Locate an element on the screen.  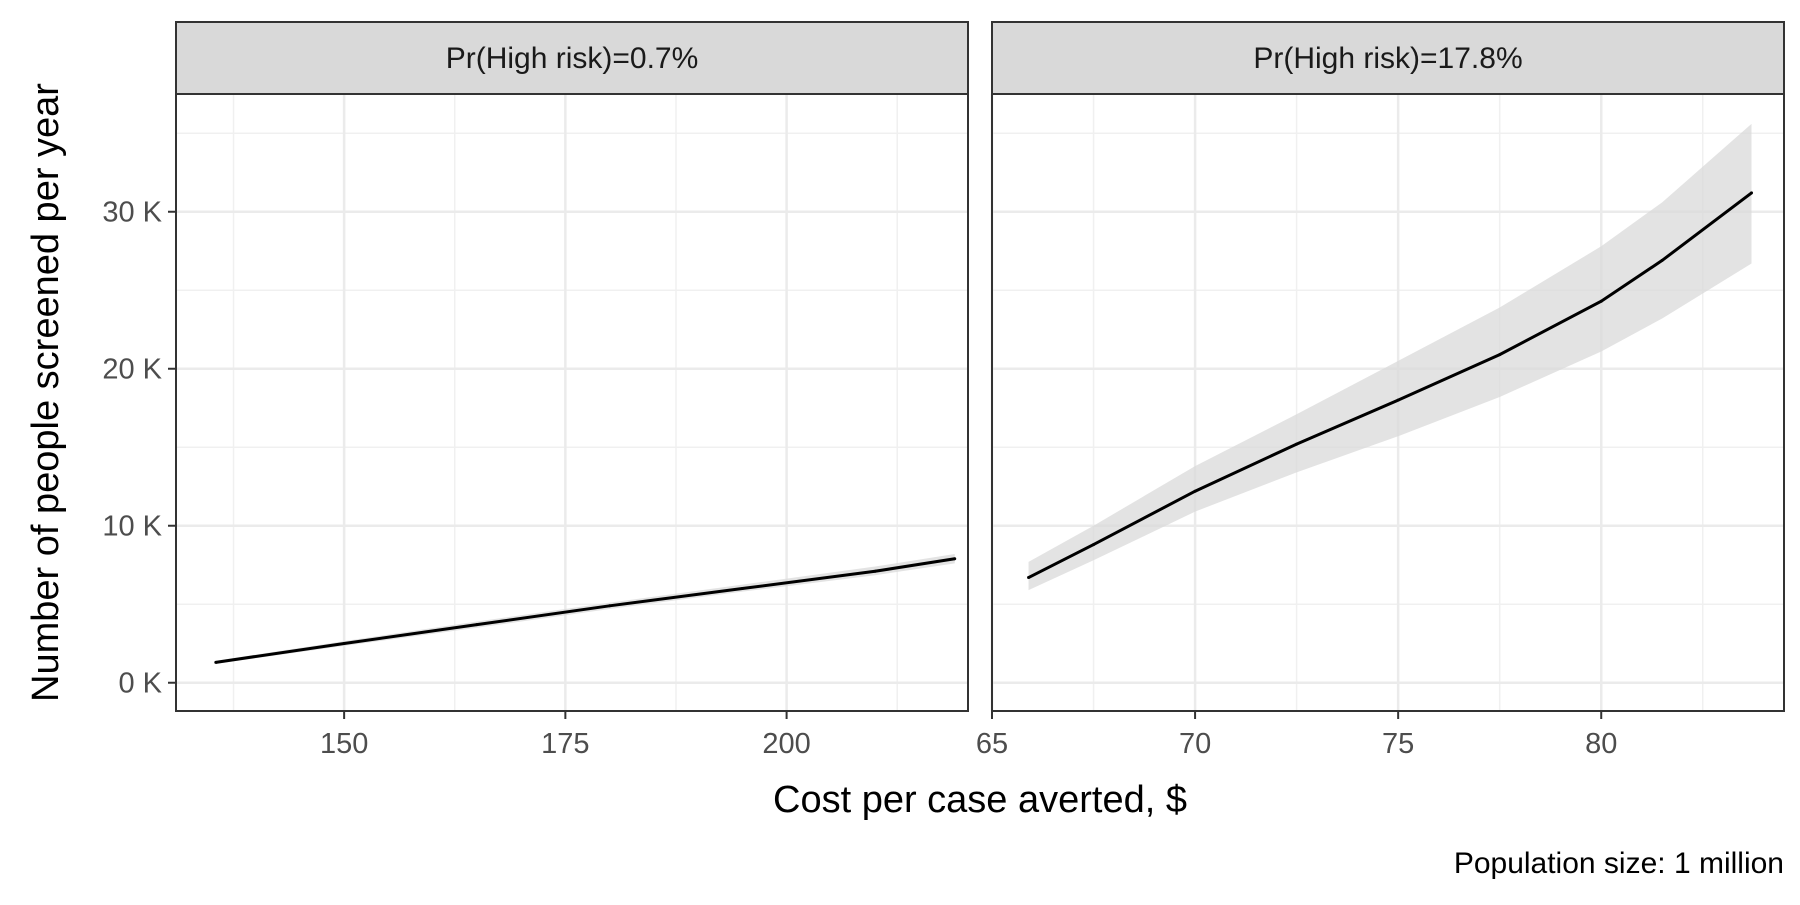
x-tick-label: 80 is located at coordinates (1601, 744).